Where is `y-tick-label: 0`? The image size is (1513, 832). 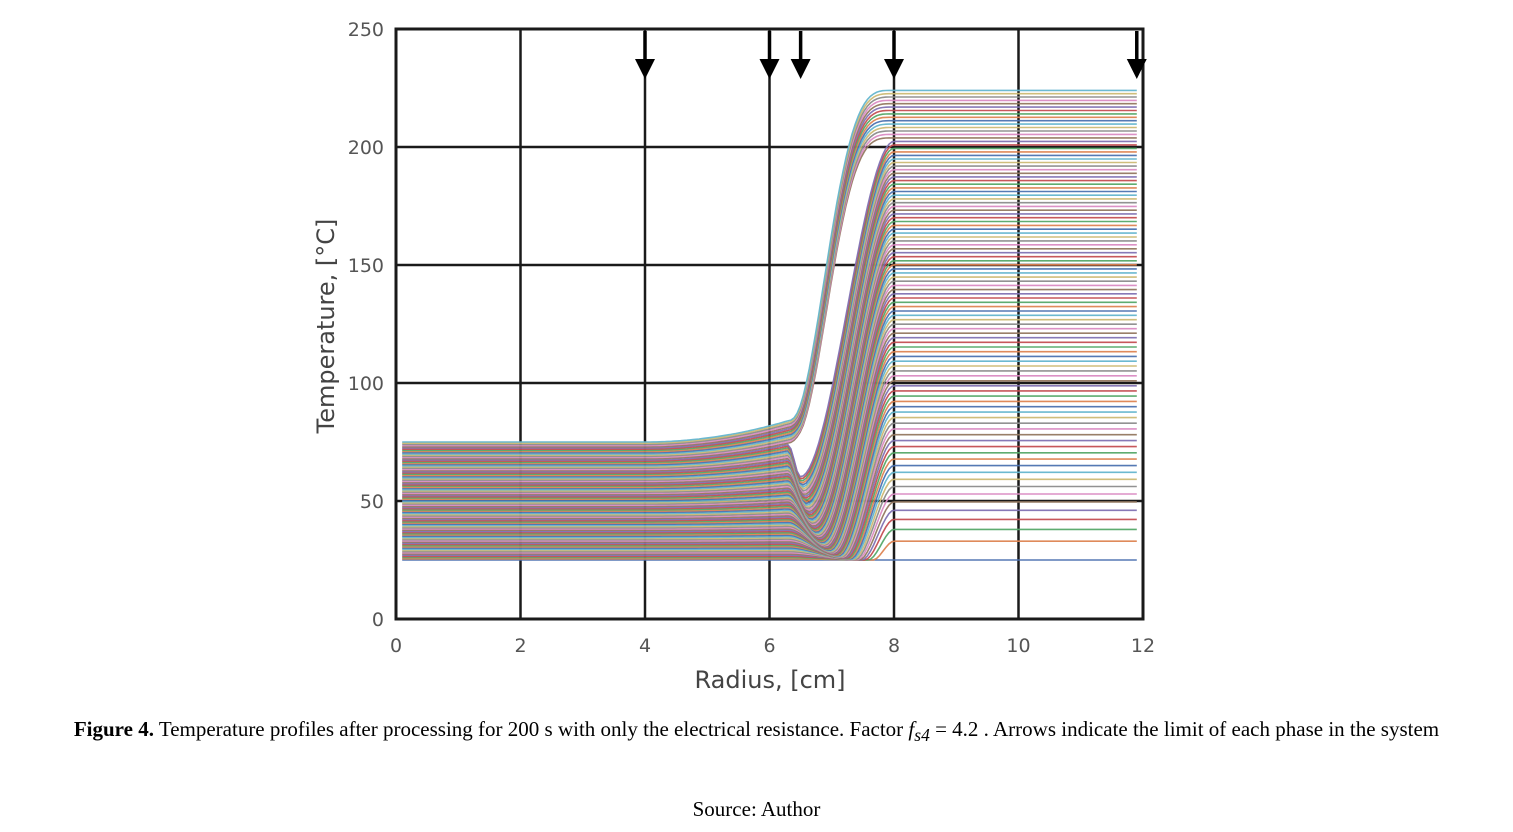
y-tick-label: 0 is located at coordinates (378, 620).